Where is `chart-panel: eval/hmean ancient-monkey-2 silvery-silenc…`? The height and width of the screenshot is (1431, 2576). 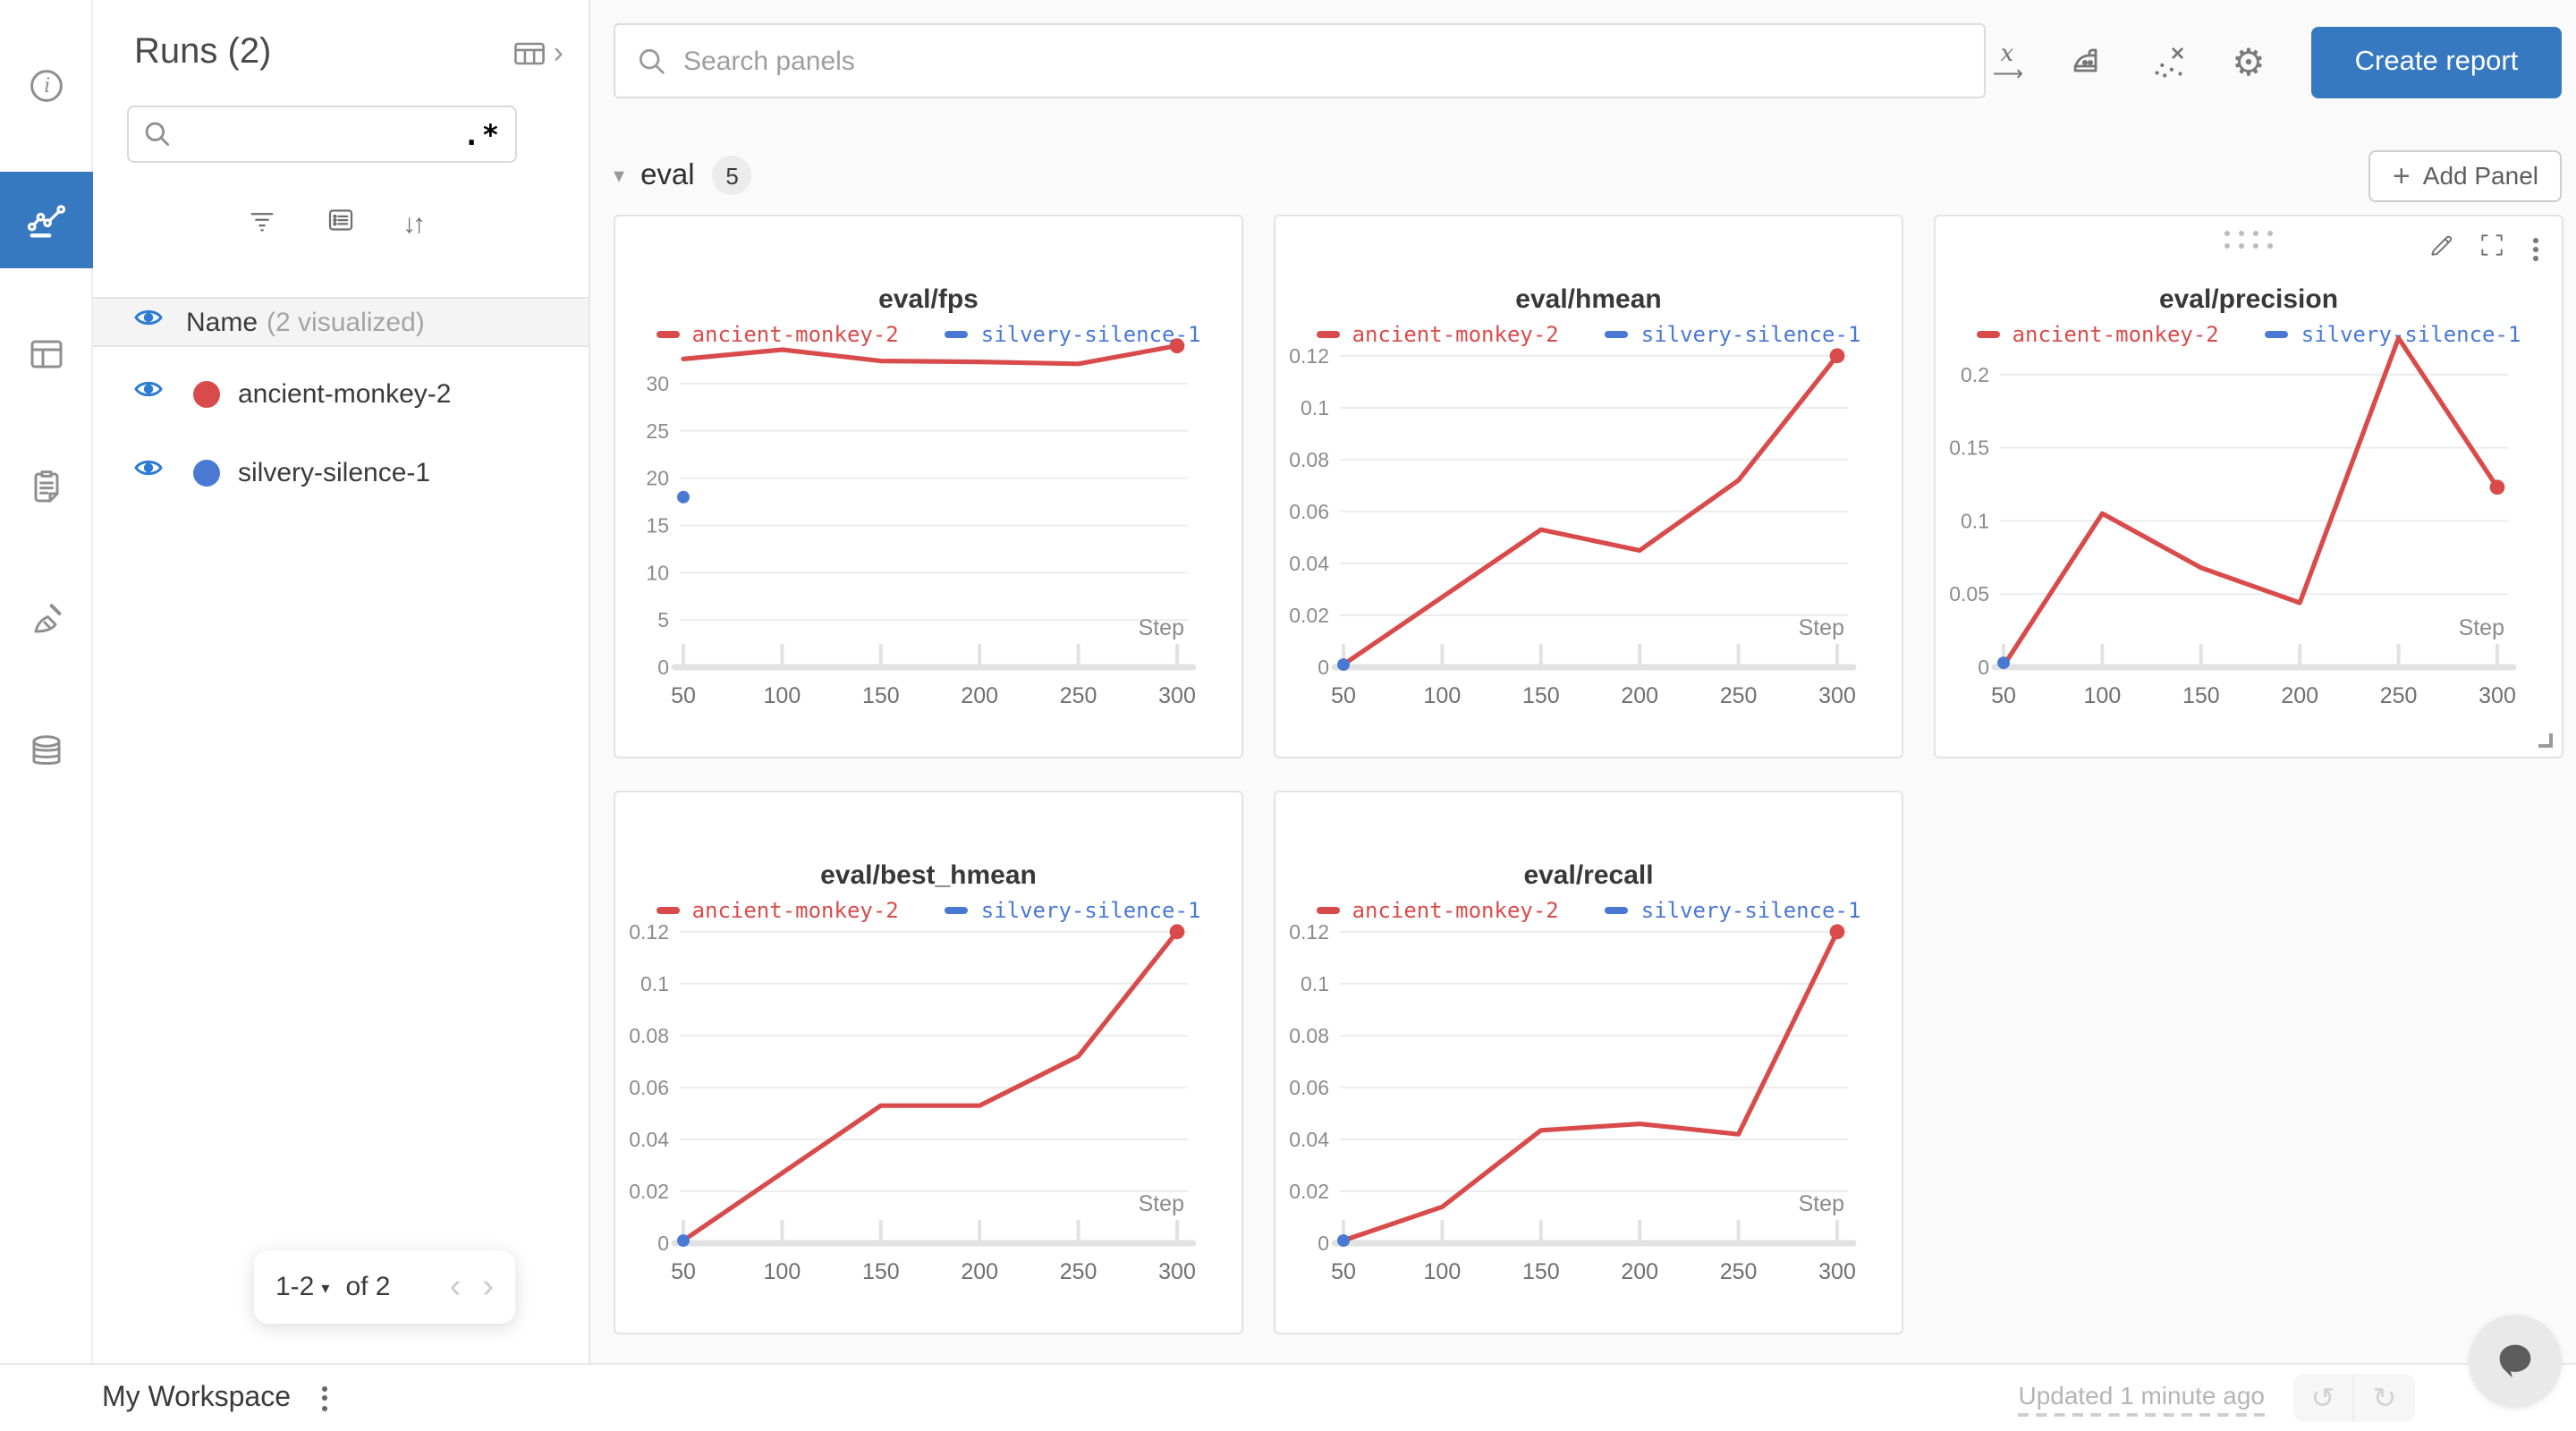 chart-panel: eval/hmean ancient-monkey-2 silvery-silenc… is located at coordinates (1588, 487).